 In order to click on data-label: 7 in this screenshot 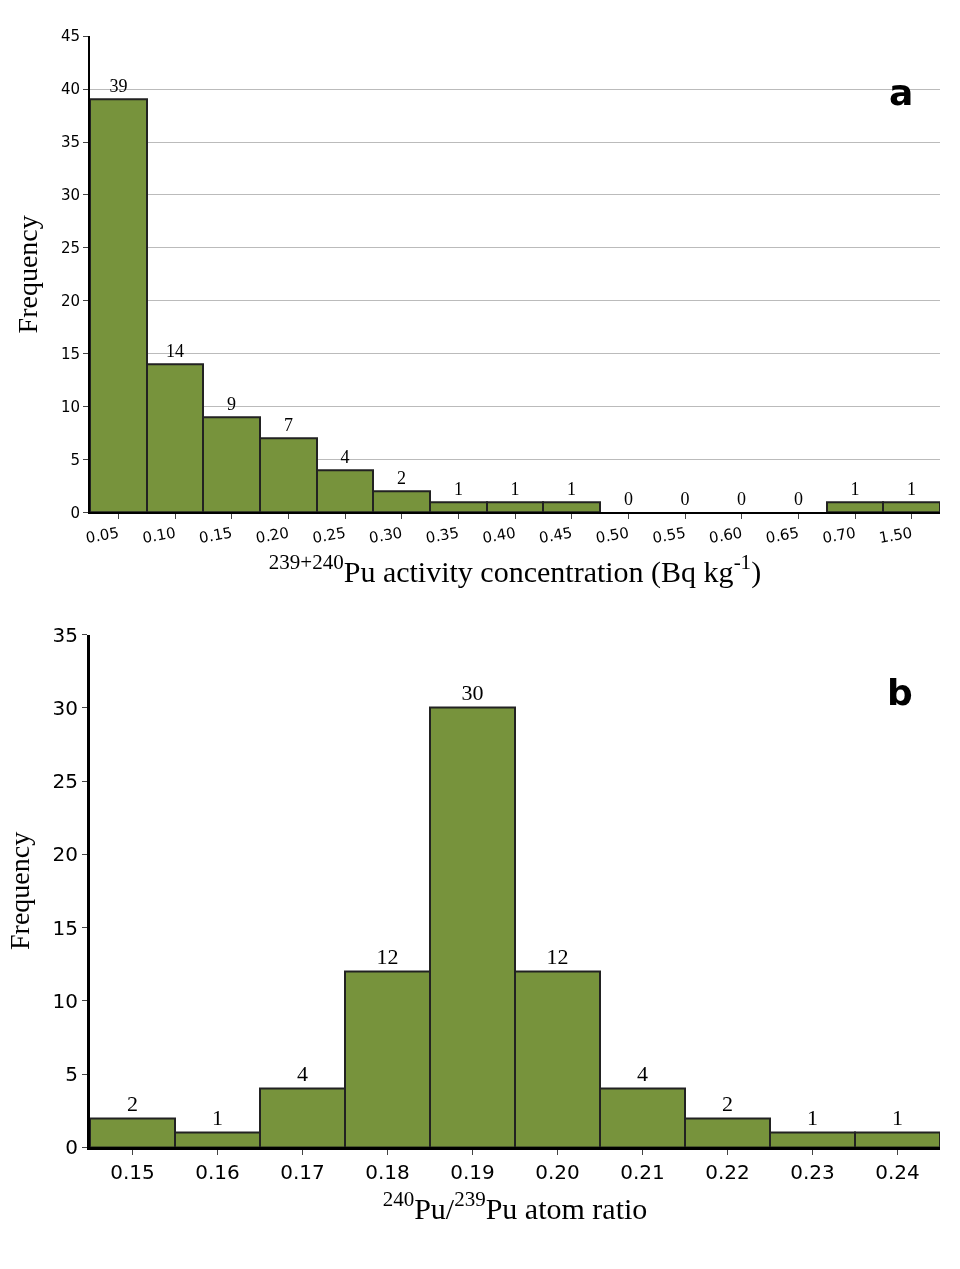, I will do `click(288, 425)`.